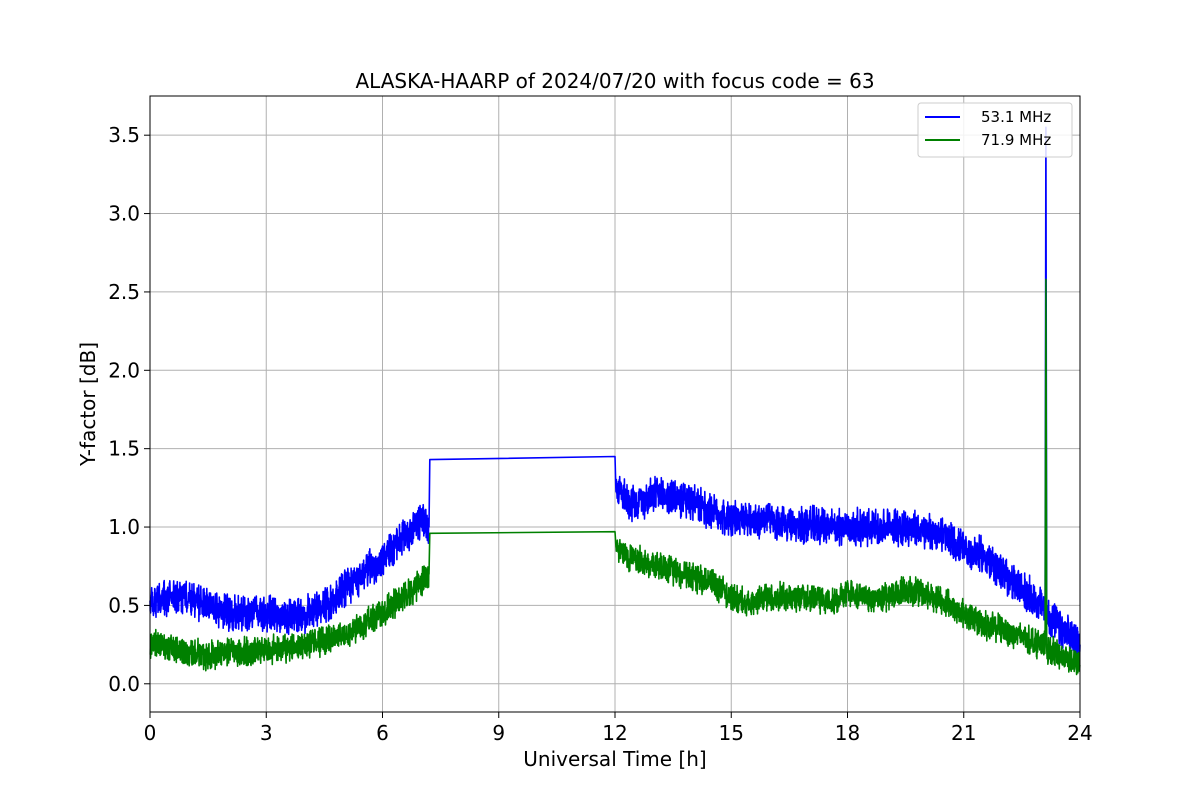 The height and width of the screenshot is (800, 1200). What do you see at coordinates (995, 130) in the screenshot?
I see `legend: 53.1 MHz 71.9 MHz` at bounding box center [995, 130].